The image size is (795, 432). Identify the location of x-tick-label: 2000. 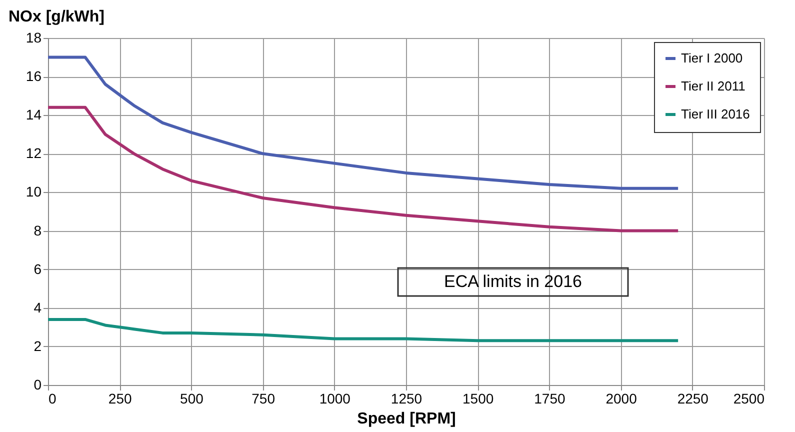
(622, 398).